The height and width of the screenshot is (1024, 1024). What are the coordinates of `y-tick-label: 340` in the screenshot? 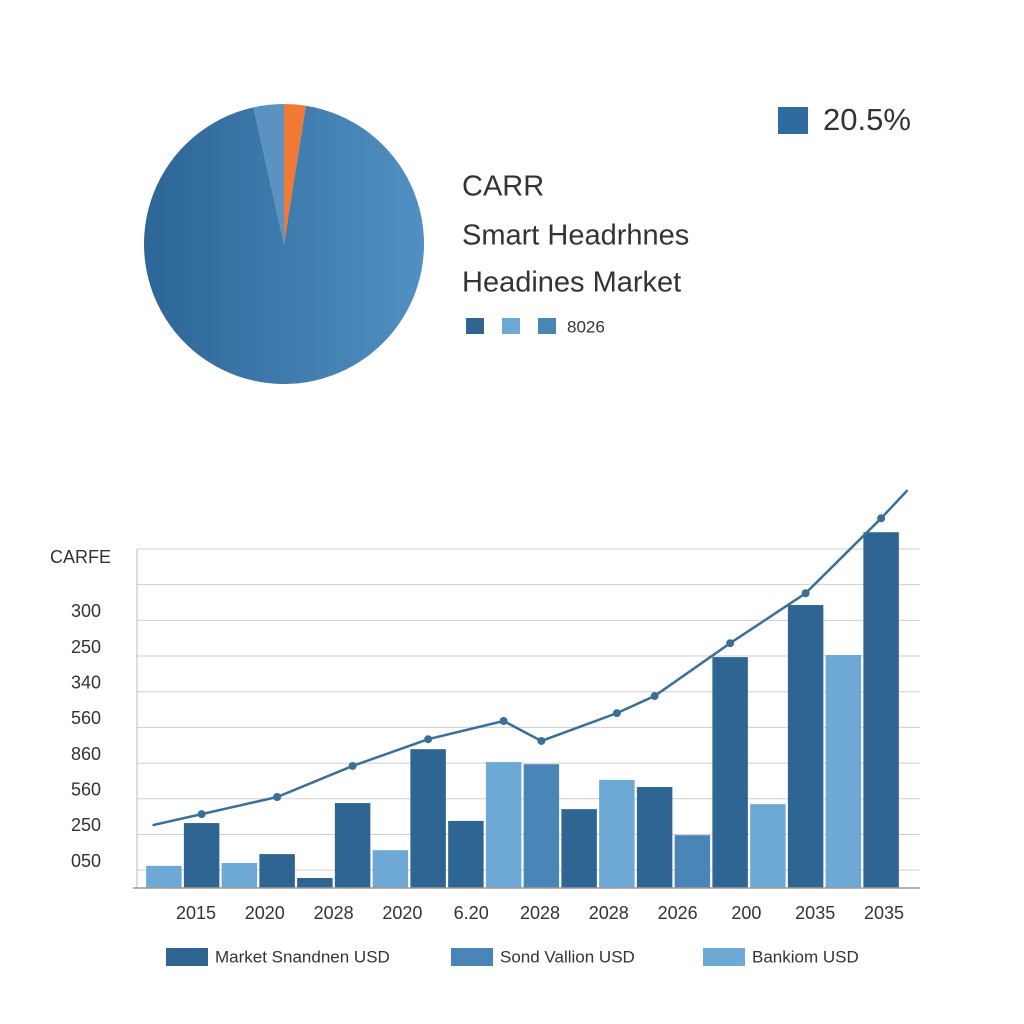 It's located at (86, 682).